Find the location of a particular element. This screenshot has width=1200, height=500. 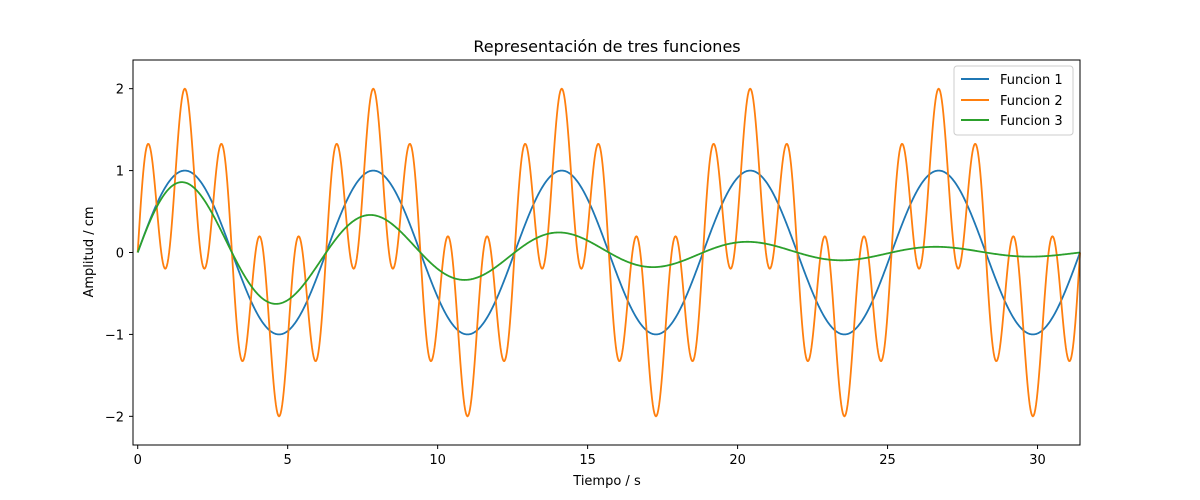

x-tick-label: 10 is located at coordinates (437, 460).